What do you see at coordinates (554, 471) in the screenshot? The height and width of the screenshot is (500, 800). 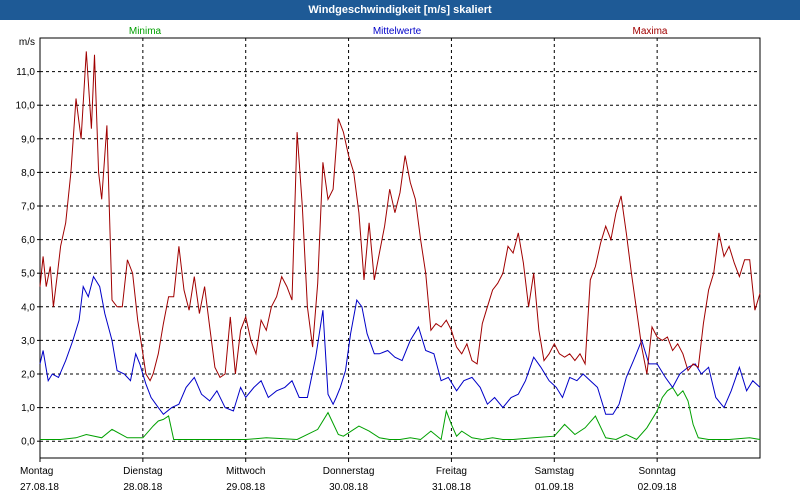 I see `x-tick-label-day: Samstag` at bounding box center [554, 471].